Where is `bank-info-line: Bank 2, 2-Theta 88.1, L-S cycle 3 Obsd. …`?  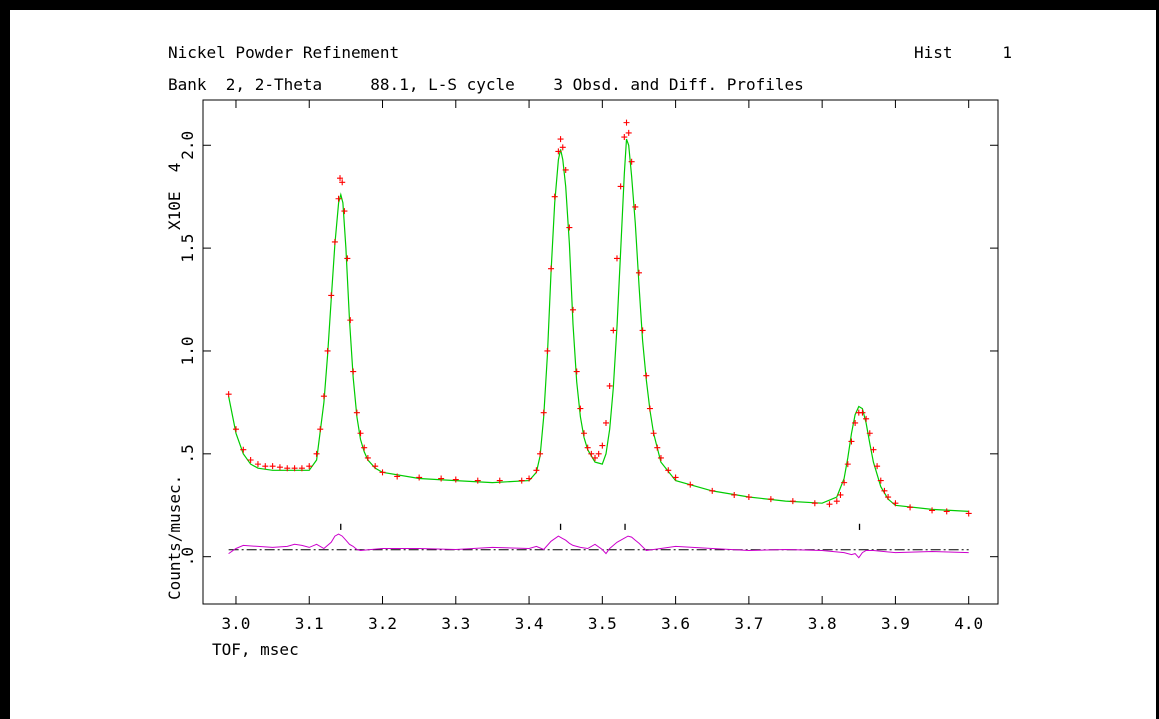 bank-info-line: Bank 2, 2-Theta 88.1, L-S cycle 3 Obsd. … is located at coordinates (486, 84).